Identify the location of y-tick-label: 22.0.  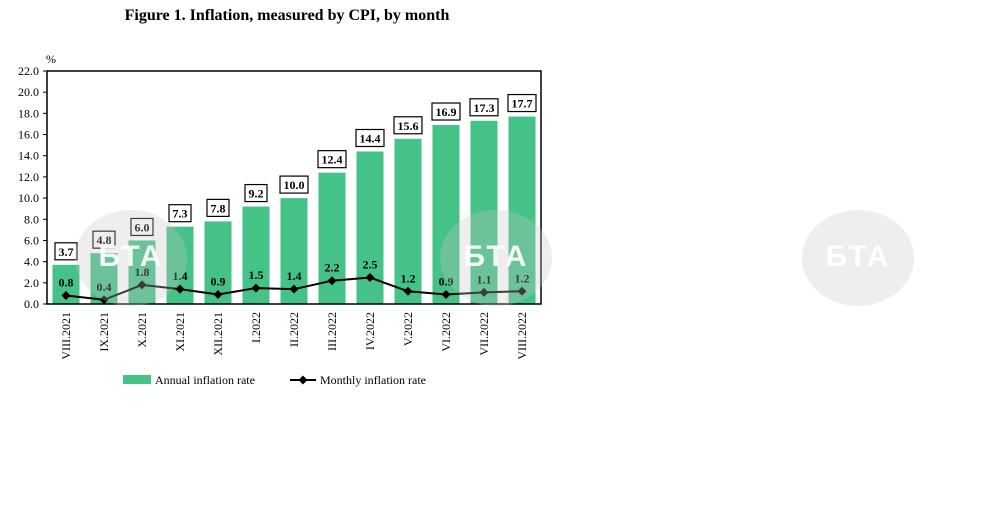
(28, 71).